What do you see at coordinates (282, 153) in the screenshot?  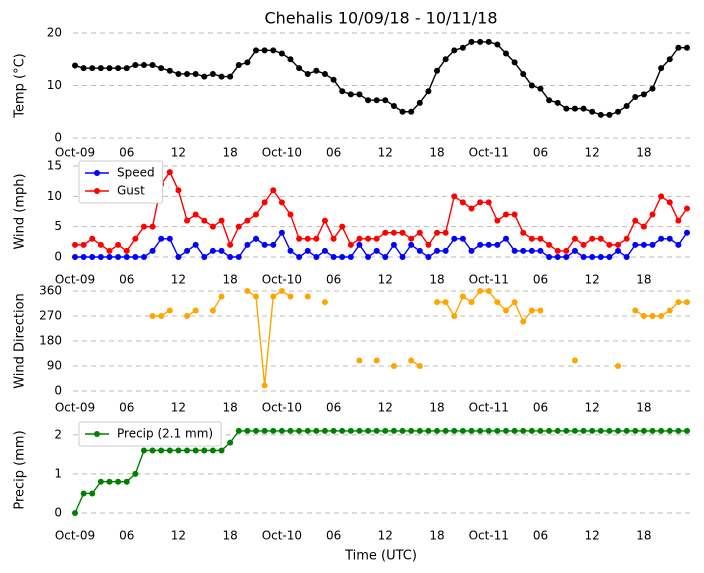 I see `x-tick-label: Oct-10` at bounding box center [282, 153].